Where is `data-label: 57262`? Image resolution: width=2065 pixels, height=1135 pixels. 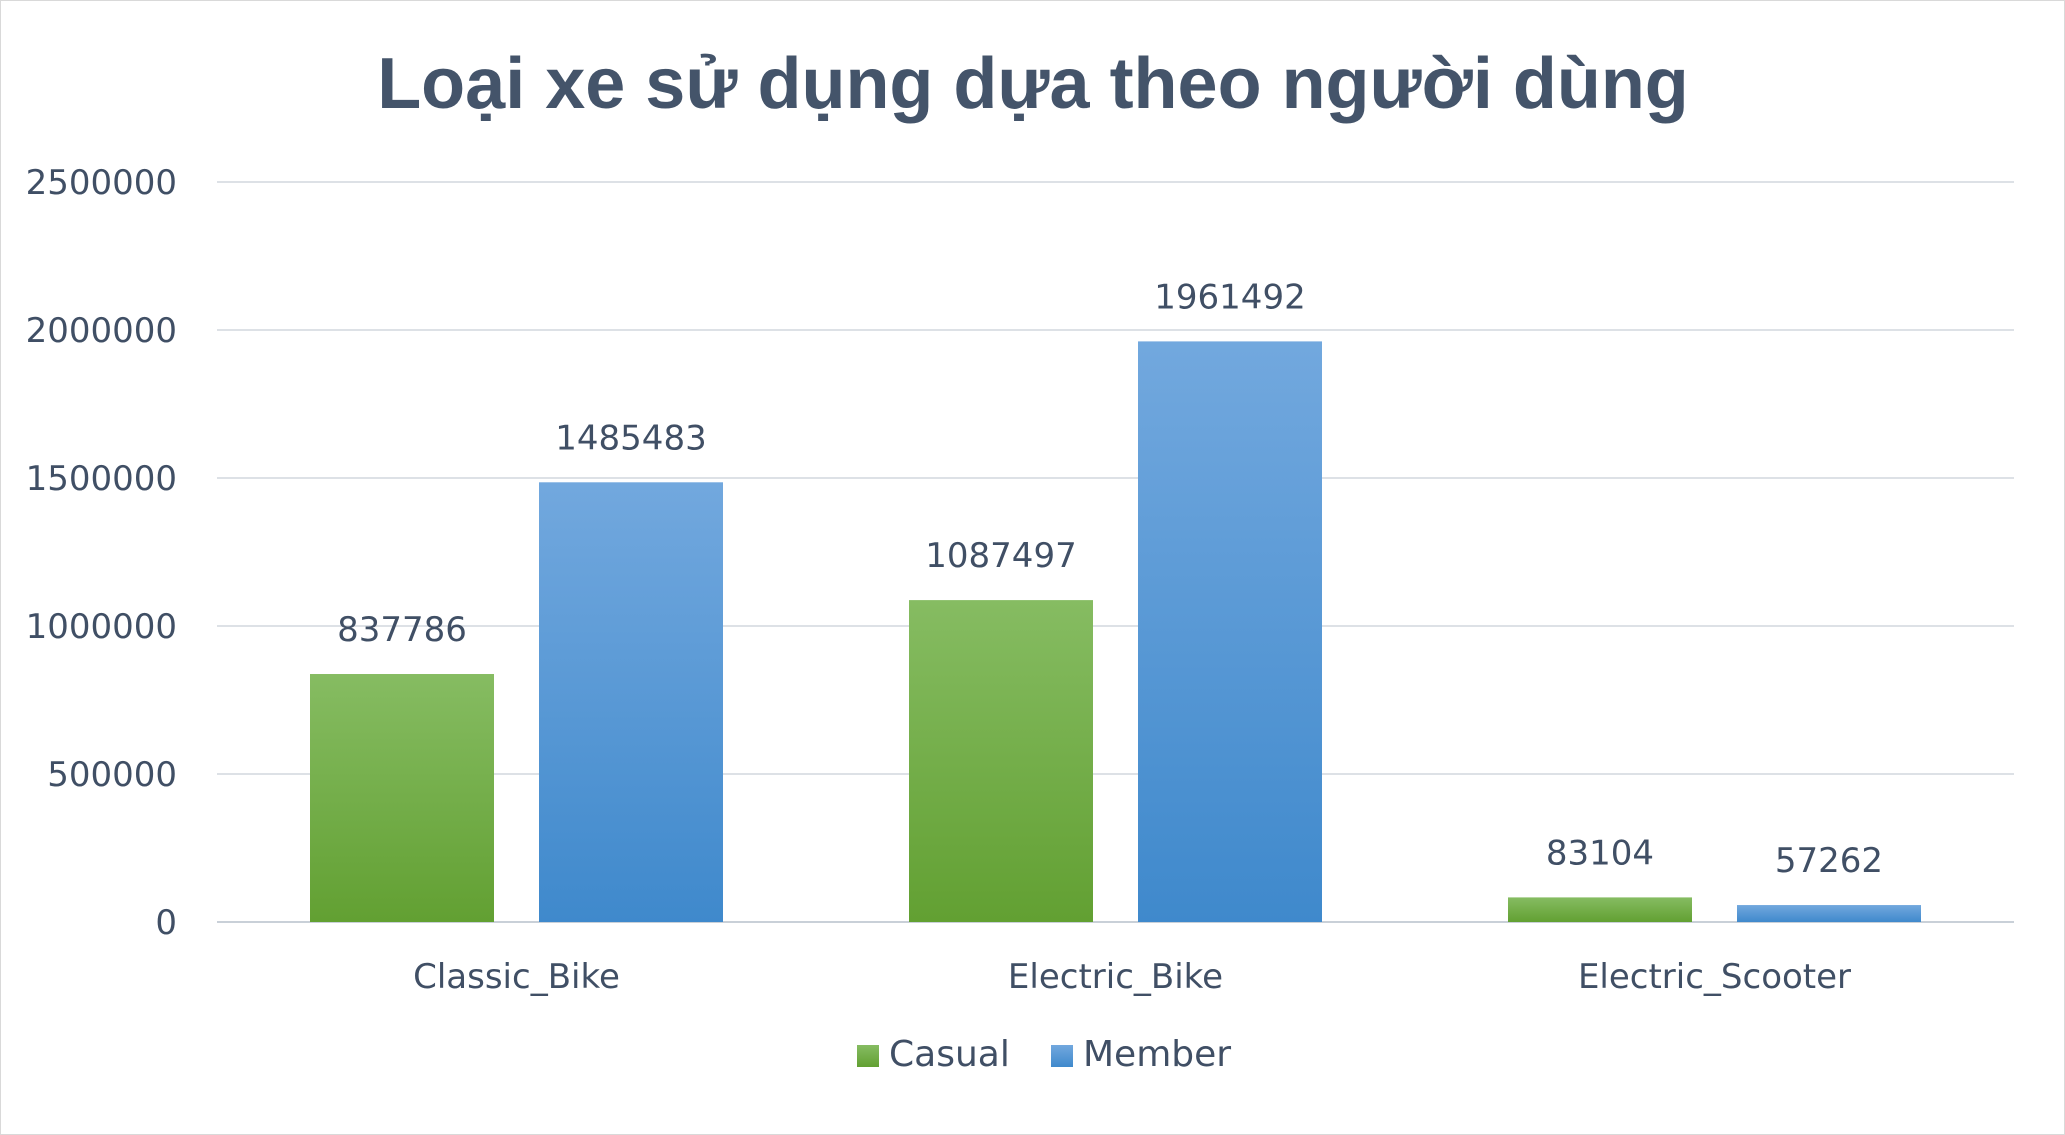 data-label: 57262 is located at coordinates (1829, 861).